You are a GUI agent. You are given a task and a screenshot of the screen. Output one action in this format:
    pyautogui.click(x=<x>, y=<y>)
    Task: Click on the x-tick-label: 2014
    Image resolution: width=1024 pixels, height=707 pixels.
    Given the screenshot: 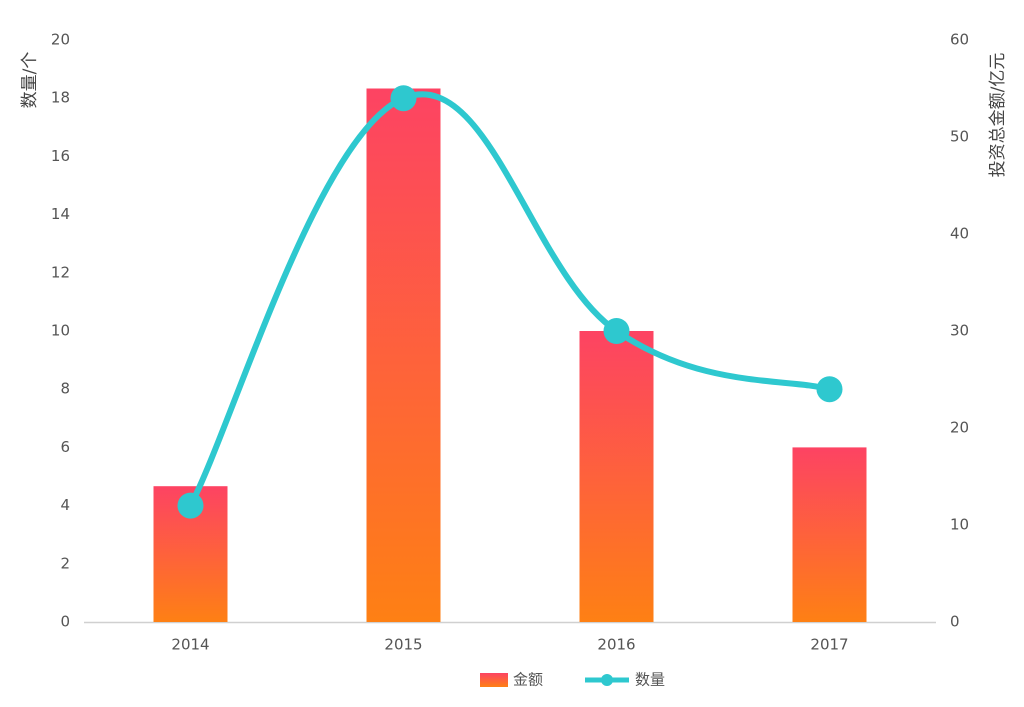 What is the action you would take?
    pyautogui.click(x=190, y=645)
    